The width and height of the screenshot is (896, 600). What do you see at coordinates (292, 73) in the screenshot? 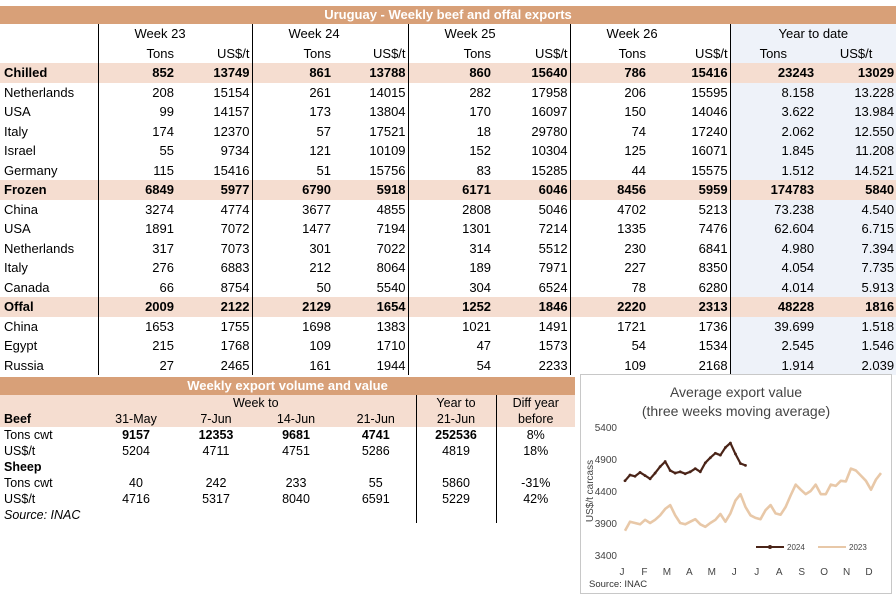
I see `cell-value: 861` at bounding box center [292, 73].